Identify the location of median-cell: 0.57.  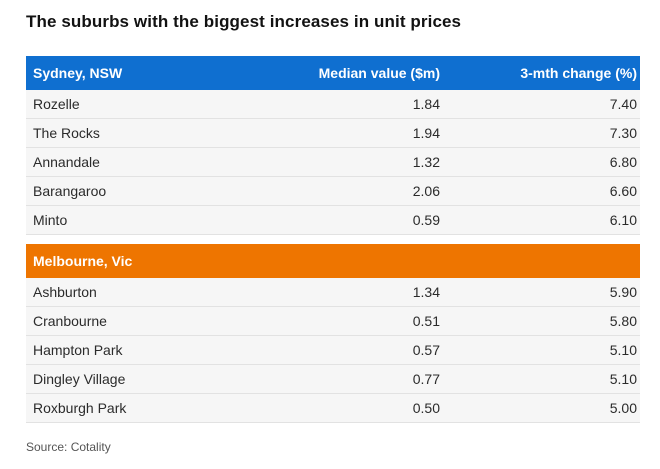
(426, 350).